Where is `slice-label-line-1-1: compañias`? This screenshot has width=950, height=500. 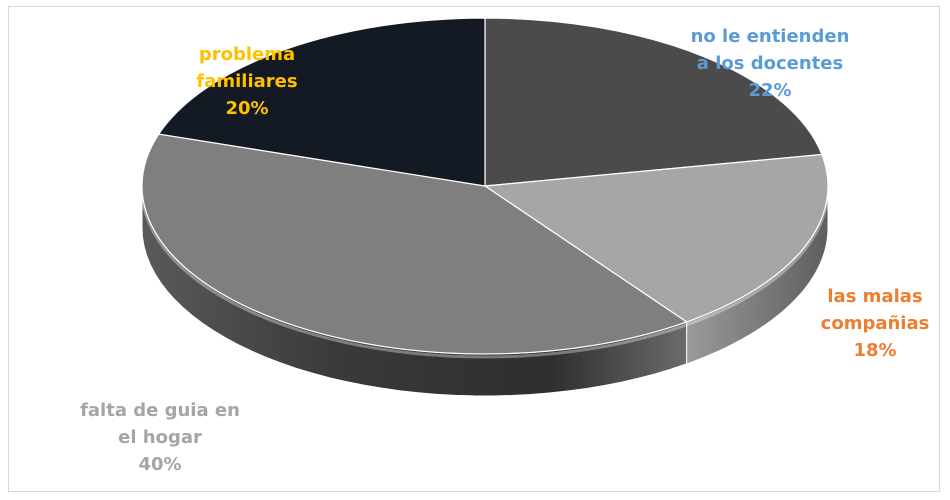 slice-label-line-1-1: compañias is located at coordinates (875, 323).